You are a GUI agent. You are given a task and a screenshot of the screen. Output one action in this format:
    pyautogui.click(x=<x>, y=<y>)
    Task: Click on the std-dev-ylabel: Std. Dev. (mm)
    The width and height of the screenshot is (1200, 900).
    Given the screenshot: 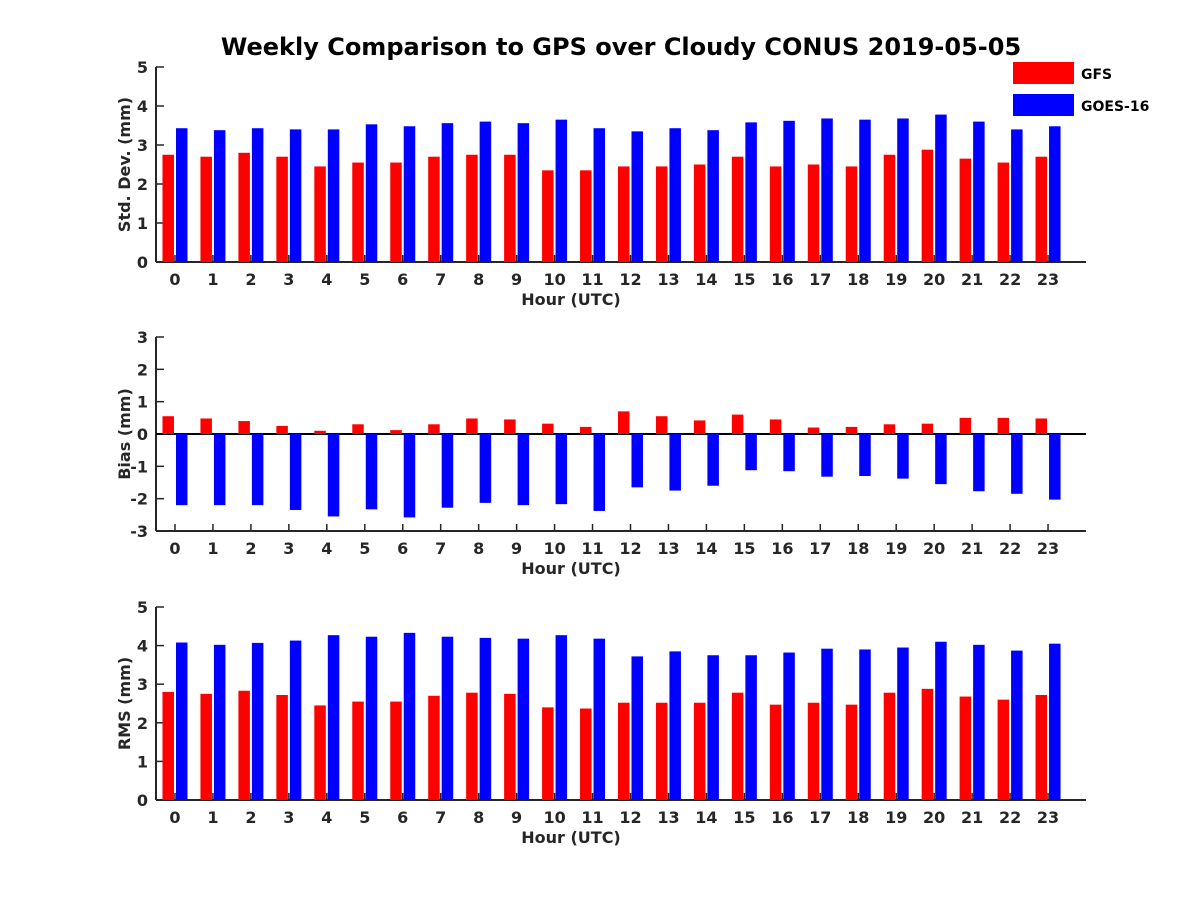 What is the action you would take?
    pyautogui.click(x=124, y=164)
    